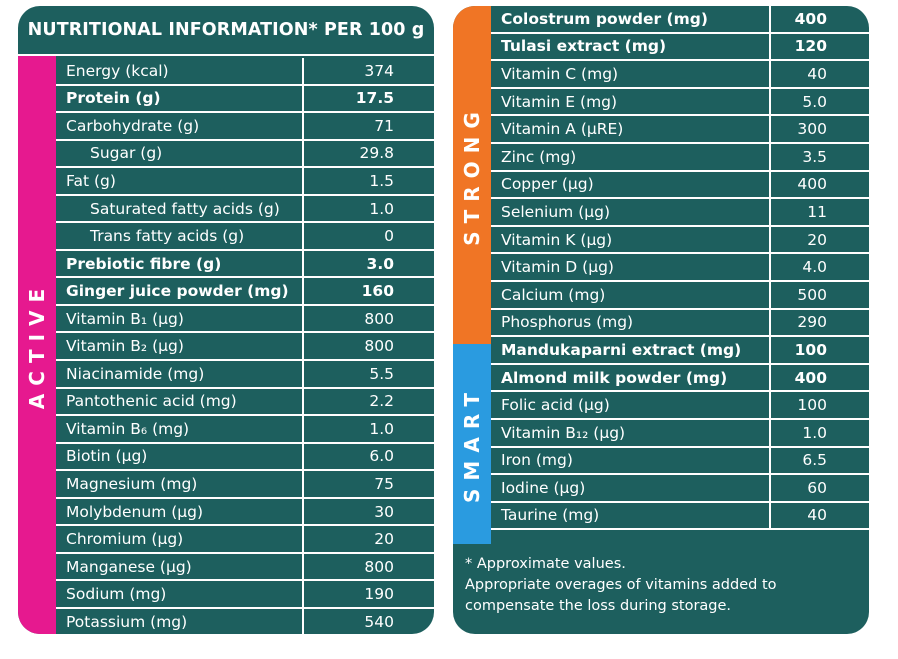 This screenshot has width=898, height=659. Describe the element at coordinates (631, 239) in the screenshot. I see `nutrient-name: Vitamin K (μg)` at that location.